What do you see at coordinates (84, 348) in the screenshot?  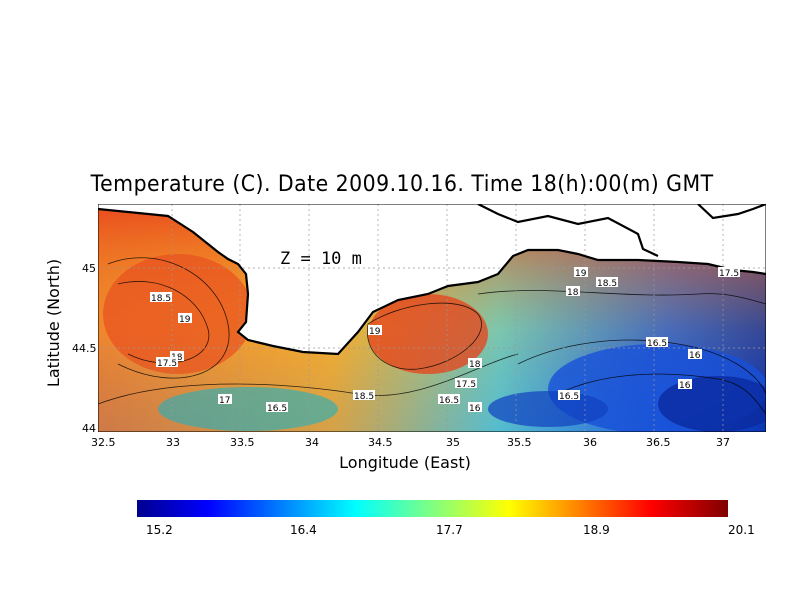 I see `y-tick: 44.5` at bounding box center [84, 348].